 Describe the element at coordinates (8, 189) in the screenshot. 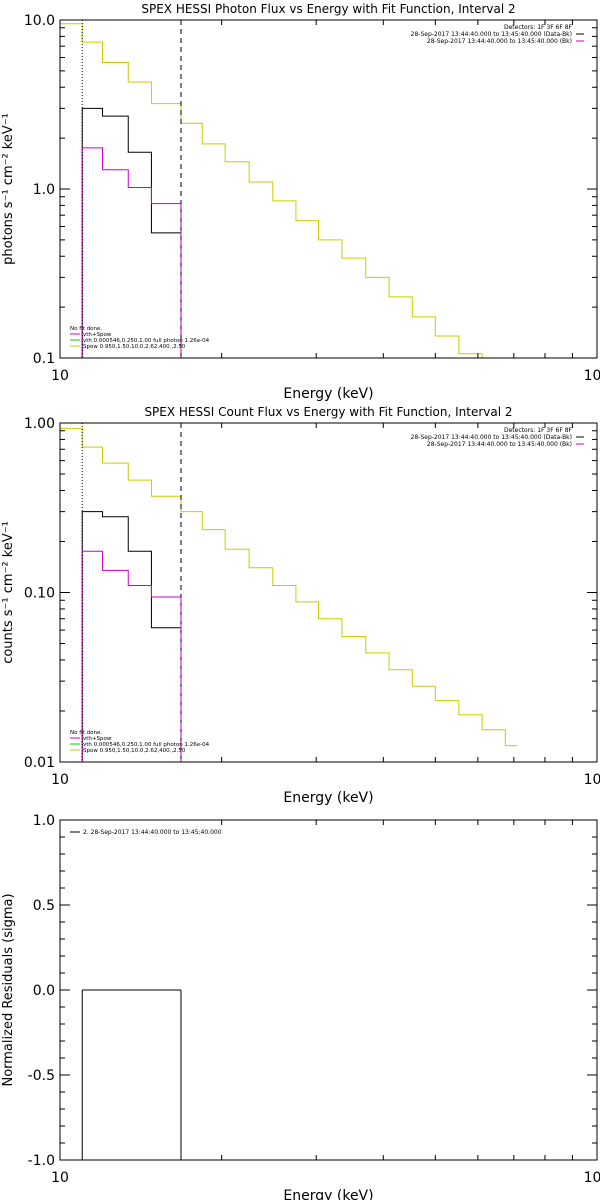

I see `y-axis-label: photons s⁻¹ cm⁻² keV⁻¹` at that location.